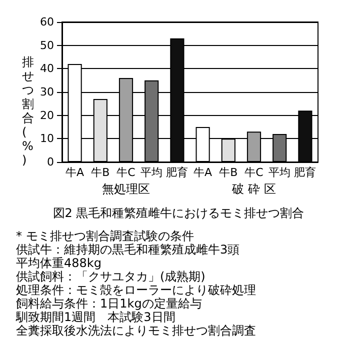  What do you see at coordinates (128, 249) in the screenshot?
I see `text: 供試牛：維持期の黒毛和種繁殖成雌牛3頭` at bounding box center [128, 249].